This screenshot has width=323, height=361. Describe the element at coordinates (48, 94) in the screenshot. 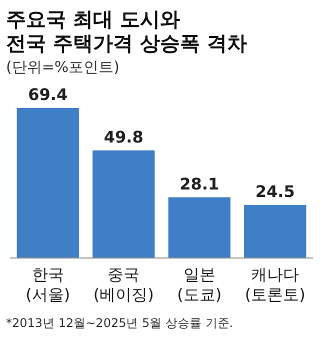

I see `data-label: 69.4` at that location.